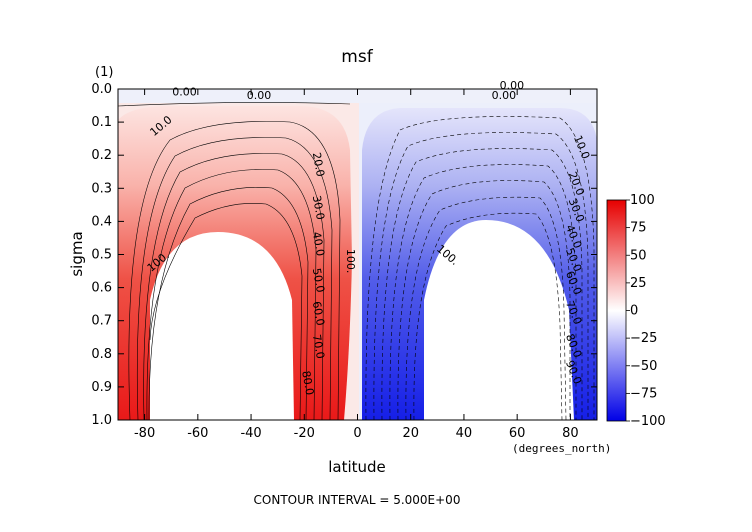  Describe the element at coordinates (318, 313) in the screenshot. I see `contour-label: 60.0` at that location.